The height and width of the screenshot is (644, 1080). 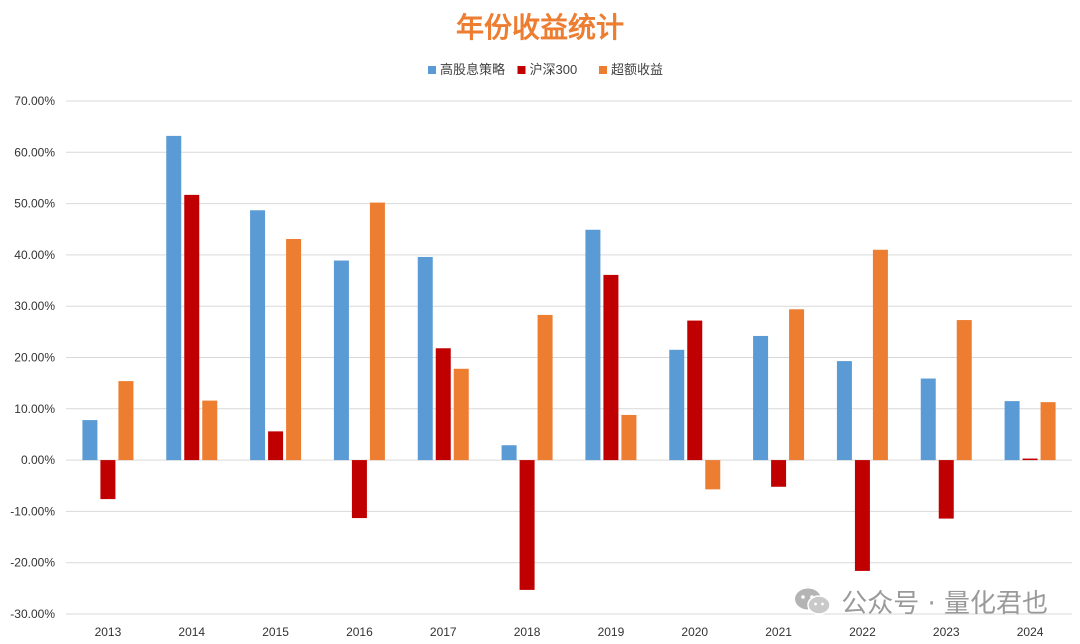 What do you see at coordinates (946, 632) in the screenshot?
I see `x-tick-label: 2023` at bounding box center [946, 632].